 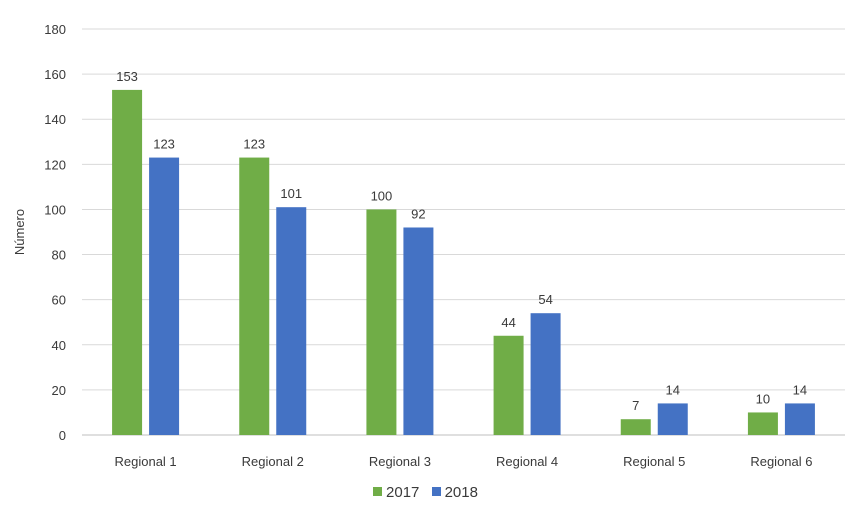 What do you see at coordinates (164, 296) in the screenshot?
I see `bar-regional-1-2018` at bounding box center [164, 296].